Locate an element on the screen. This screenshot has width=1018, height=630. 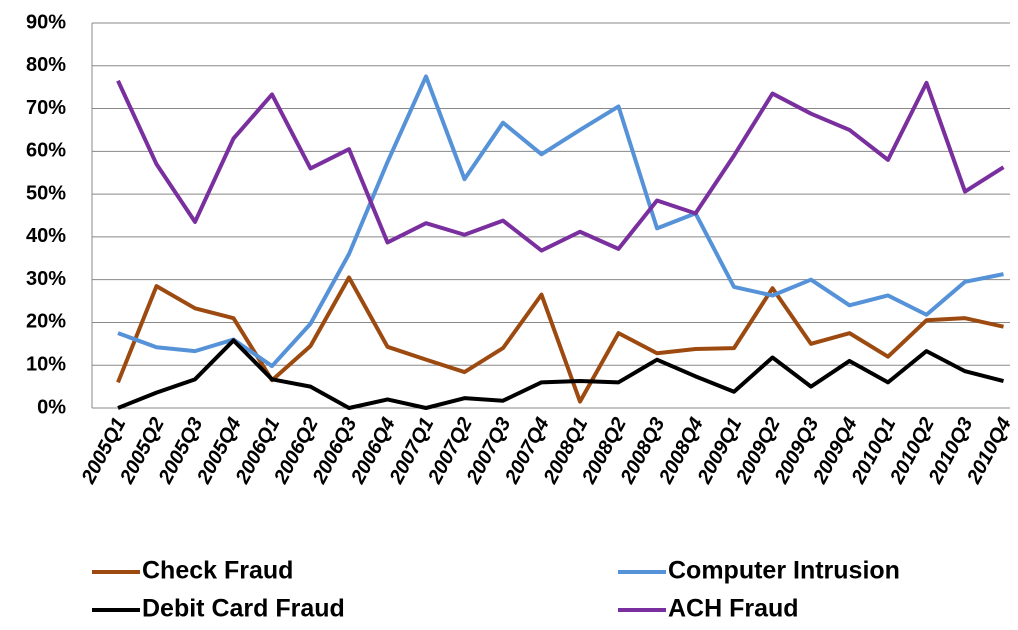
y-tick-label: 40% is located at coordinates (46, 236).